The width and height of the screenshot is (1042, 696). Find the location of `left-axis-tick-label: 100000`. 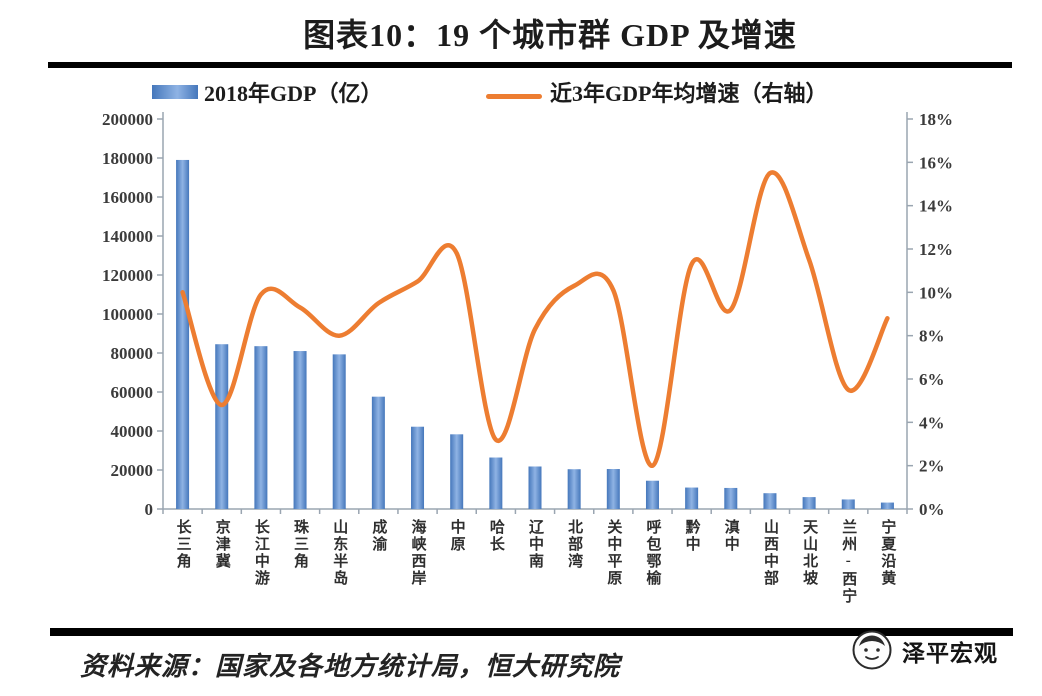

left-axis-tick-label: 100000 is located at coordinates (127, 314).